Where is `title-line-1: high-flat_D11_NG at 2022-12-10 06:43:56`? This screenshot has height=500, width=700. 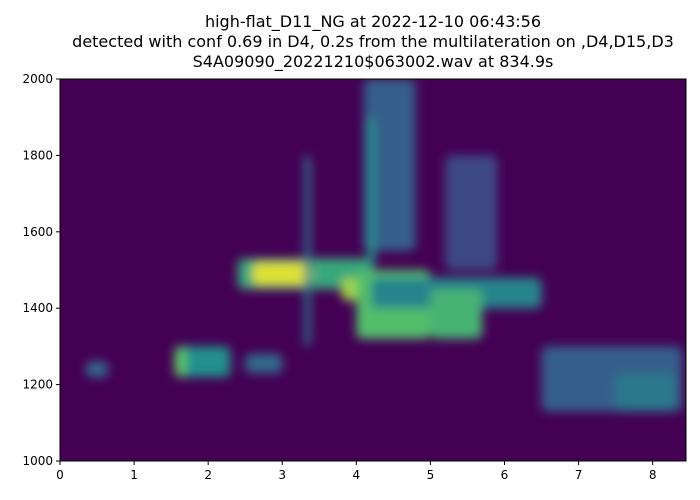 title-line-1: high-flat_D11_NG at 2022-12-10 06:43:56 is located at coordinates (373, 21).